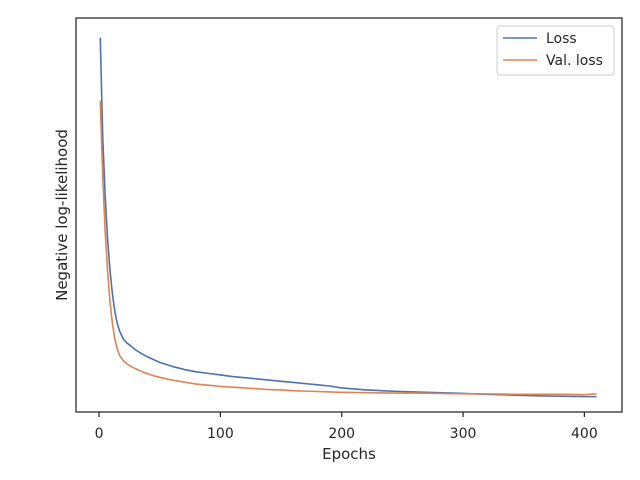 This screenshot has width=640, height=480. What do you see at coordinates (555, 50) in the screenshot?
I see `legend: Loss Val. loss` at bounding box center [555, 50].